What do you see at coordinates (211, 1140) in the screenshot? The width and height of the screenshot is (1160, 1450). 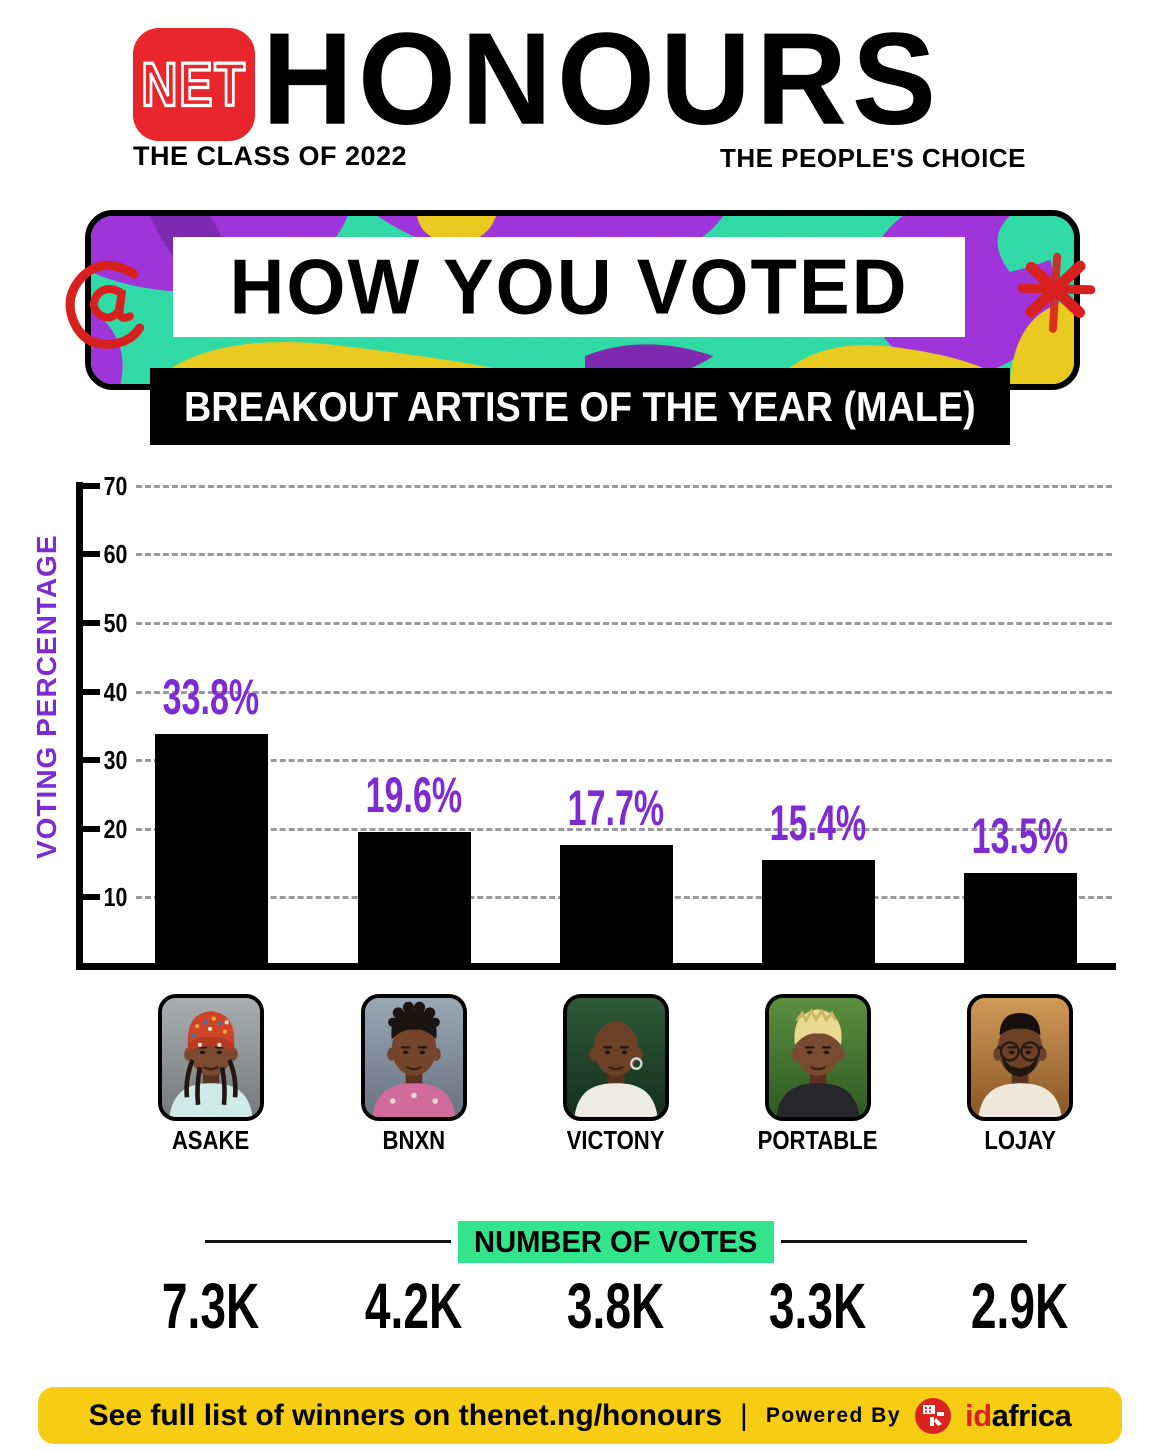 I see `artist-name-asake: ASAKE` at bounding box center [211, 1140].